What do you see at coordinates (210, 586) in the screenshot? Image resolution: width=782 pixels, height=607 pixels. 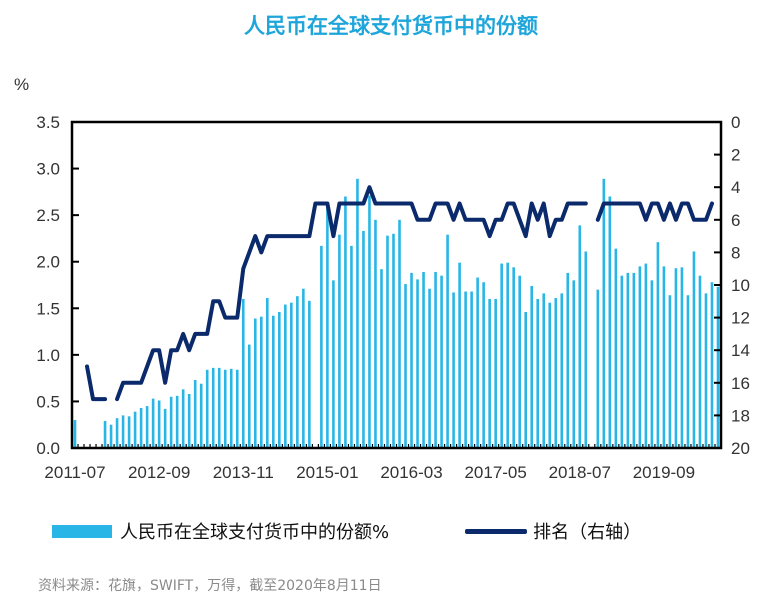 I see `source-note: 资料来源：花旗，SWIFT，万得，截至2020年8月11日` at bounding box center [210, 586].